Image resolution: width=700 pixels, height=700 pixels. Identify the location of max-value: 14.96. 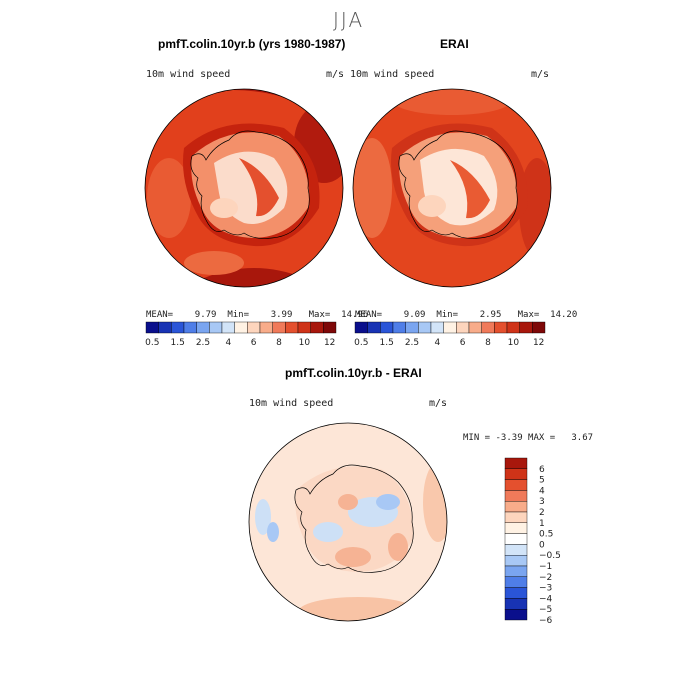
(355, 315).